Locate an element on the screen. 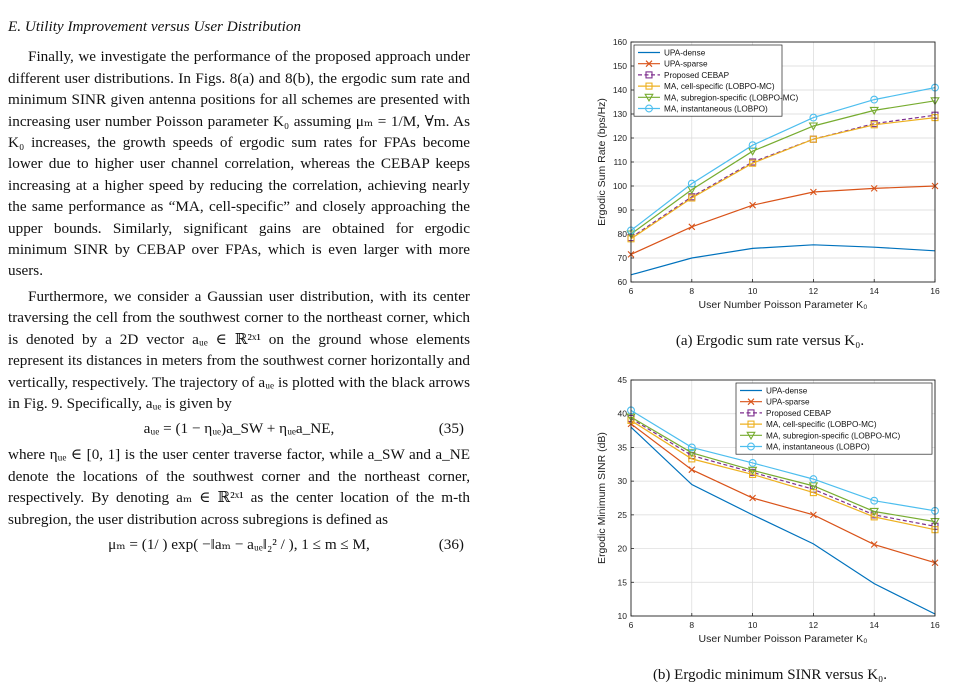 This screenshot has width=955, height=694. y-axis-label: Ergodic Sum Rate (bps/Hz) is located at coordinates (602, 162).